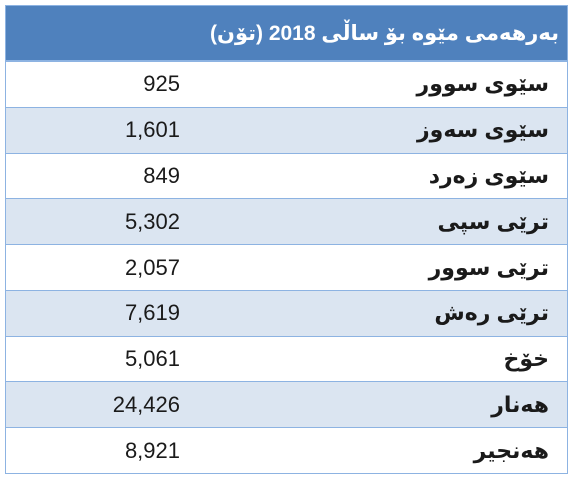  What do you see at coordinates (286, 450) in the screenshot?
I see `table-row: 8,921 هەنجیر` at bounding box center [286, 450].